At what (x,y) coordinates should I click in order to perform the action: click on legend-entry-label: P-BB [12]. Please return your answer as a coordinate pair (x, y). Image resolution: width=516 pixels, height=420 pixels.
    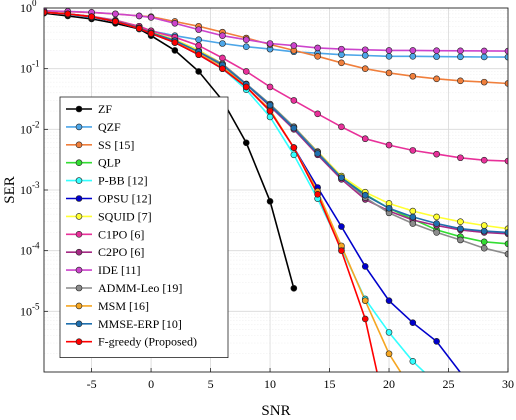
    Looking at the image, I should click on (123, 181).